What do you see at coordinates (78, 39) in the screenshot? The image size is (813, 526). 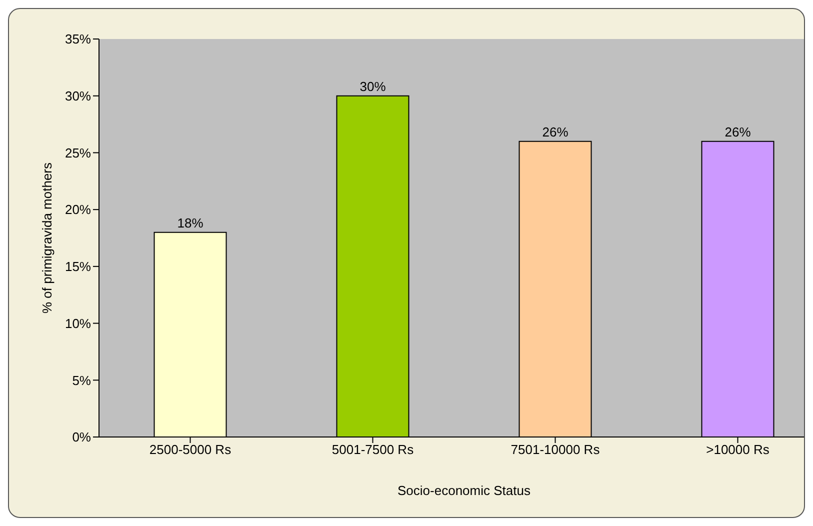 I see `y-tick-label: 35%` at bounding box center [78, 39].